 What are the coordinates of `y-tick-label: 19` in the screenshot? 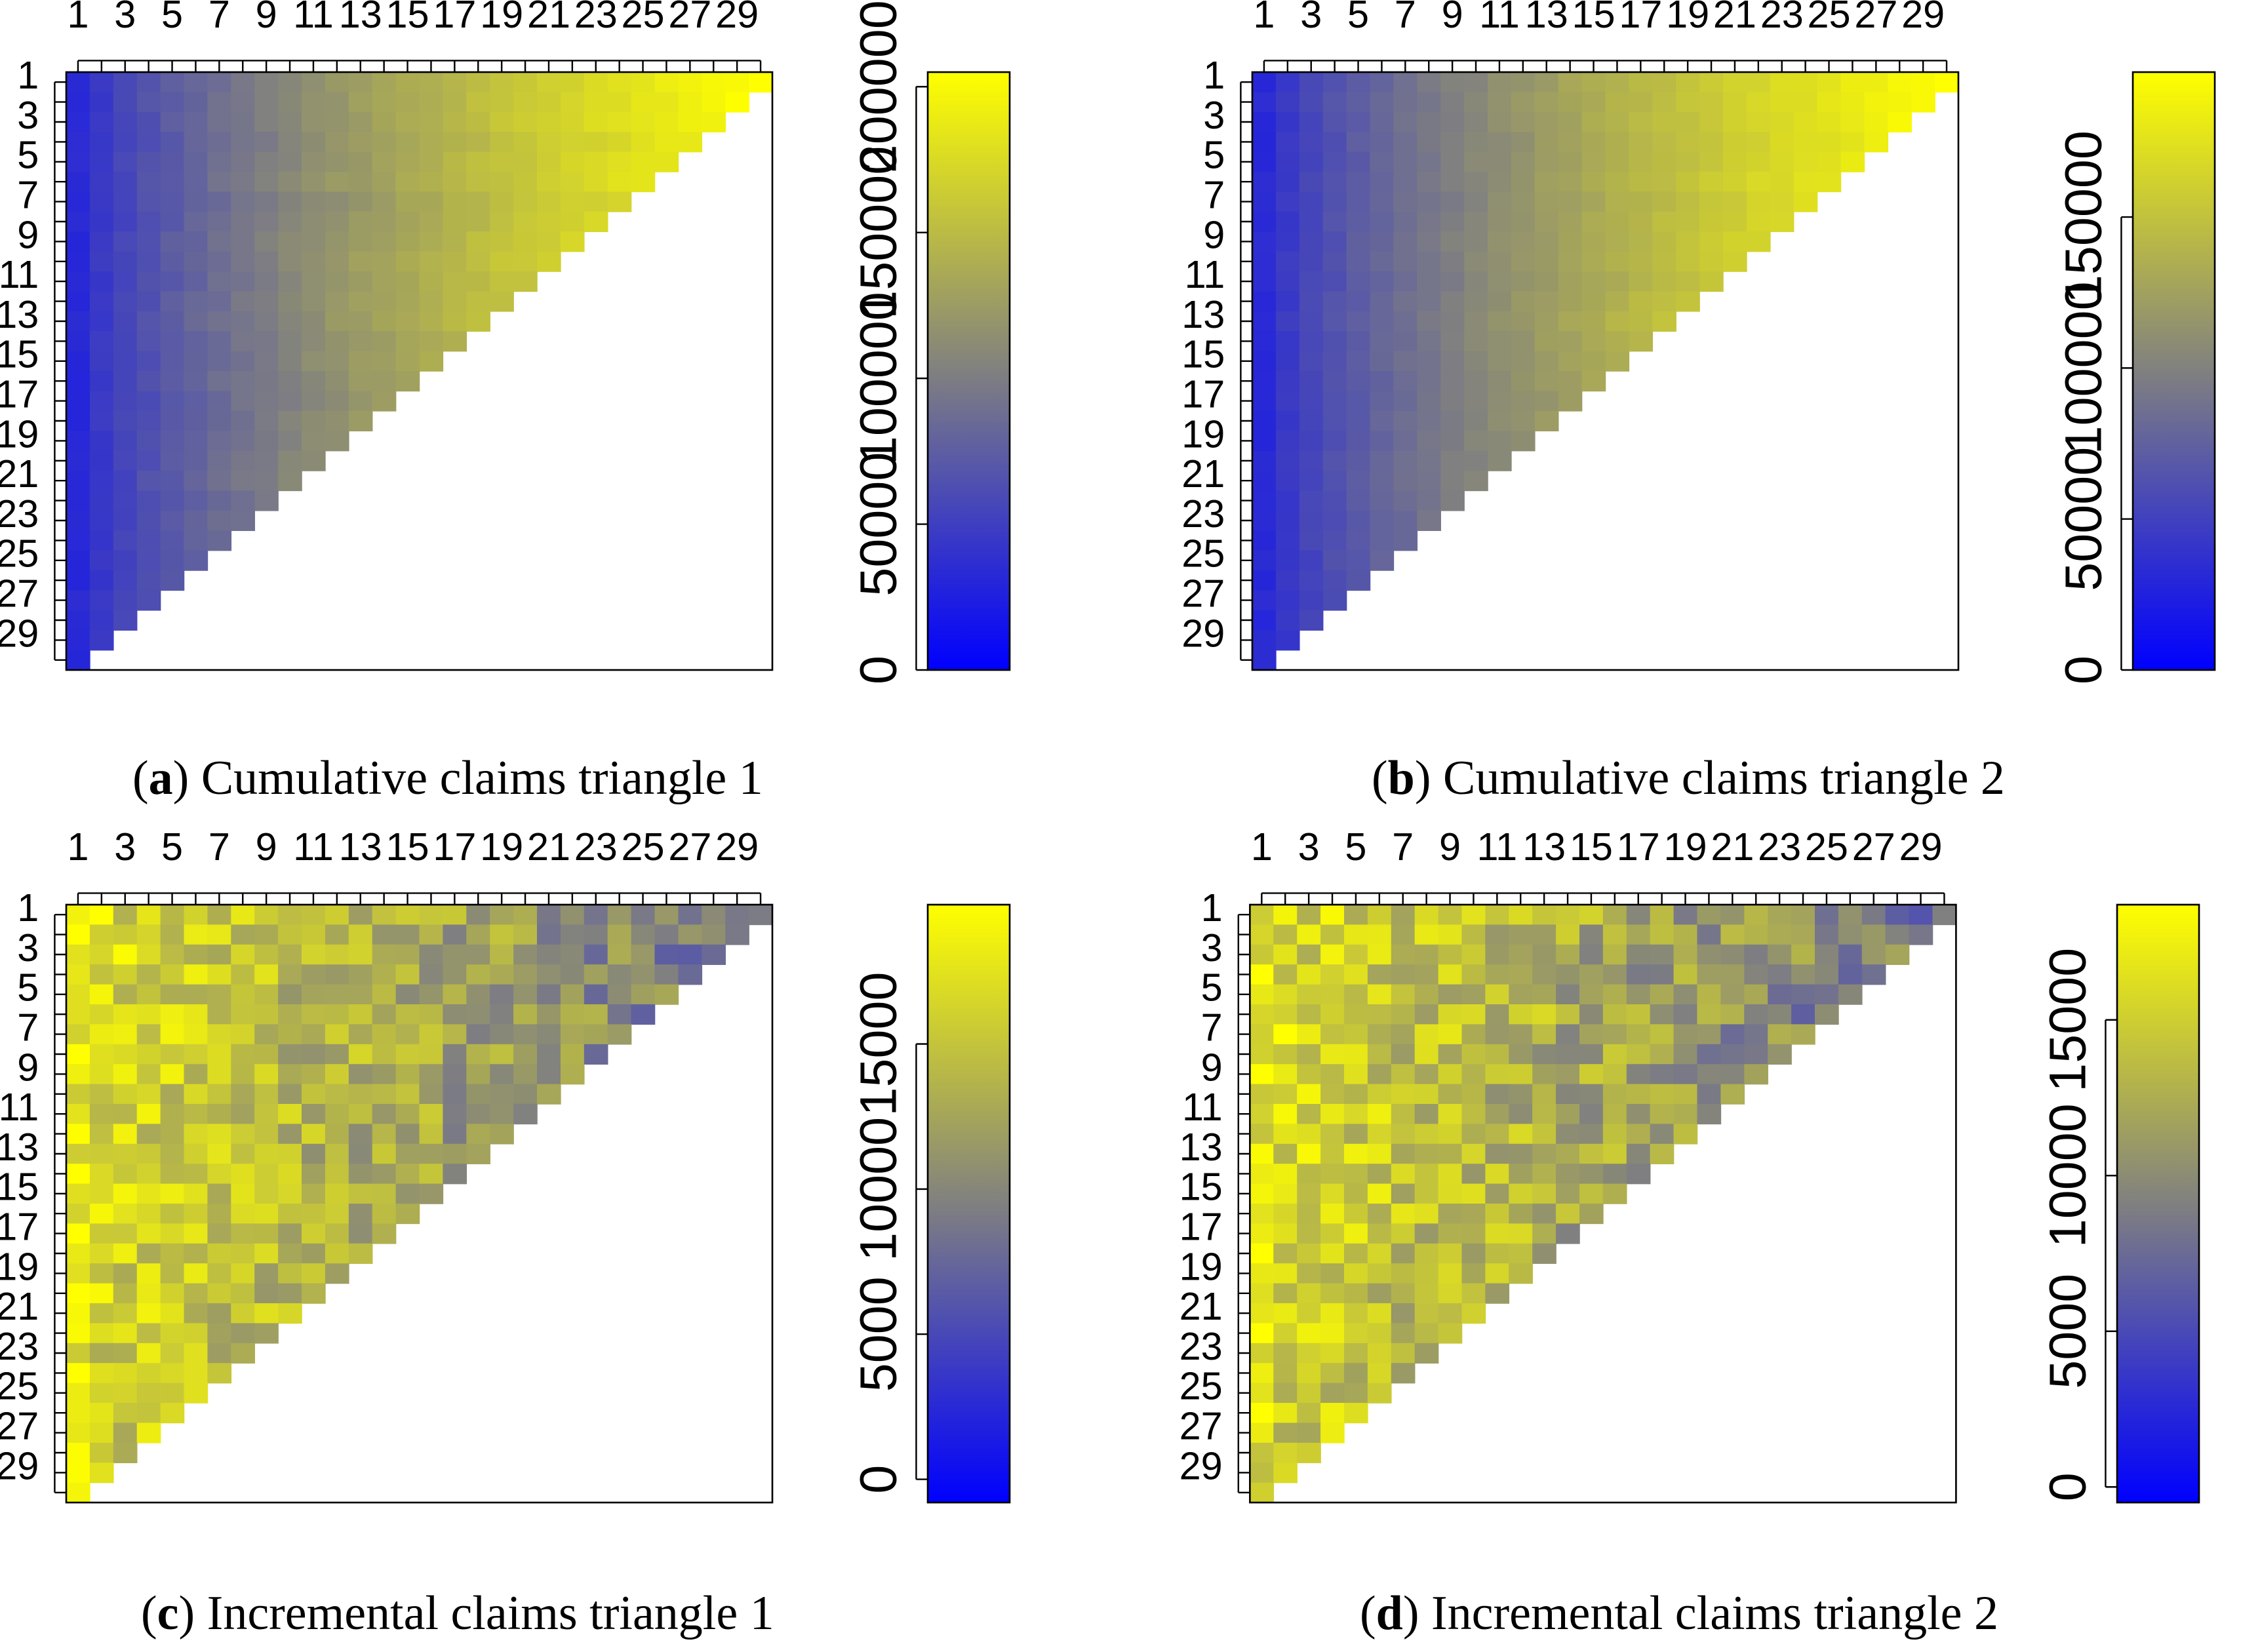 It's located at (19, 434).